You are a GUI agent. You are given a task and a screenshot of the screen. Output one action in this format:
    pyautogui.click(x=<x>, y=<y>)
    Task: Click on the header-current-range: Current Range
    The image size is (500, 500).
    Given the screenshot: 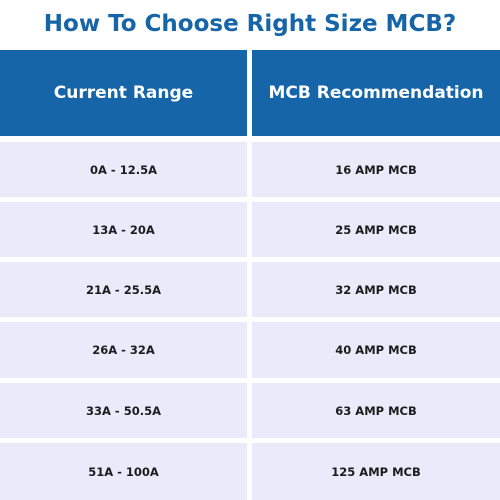 What is the action you would take?
    pyautogui.click(x=123, y=93)
    